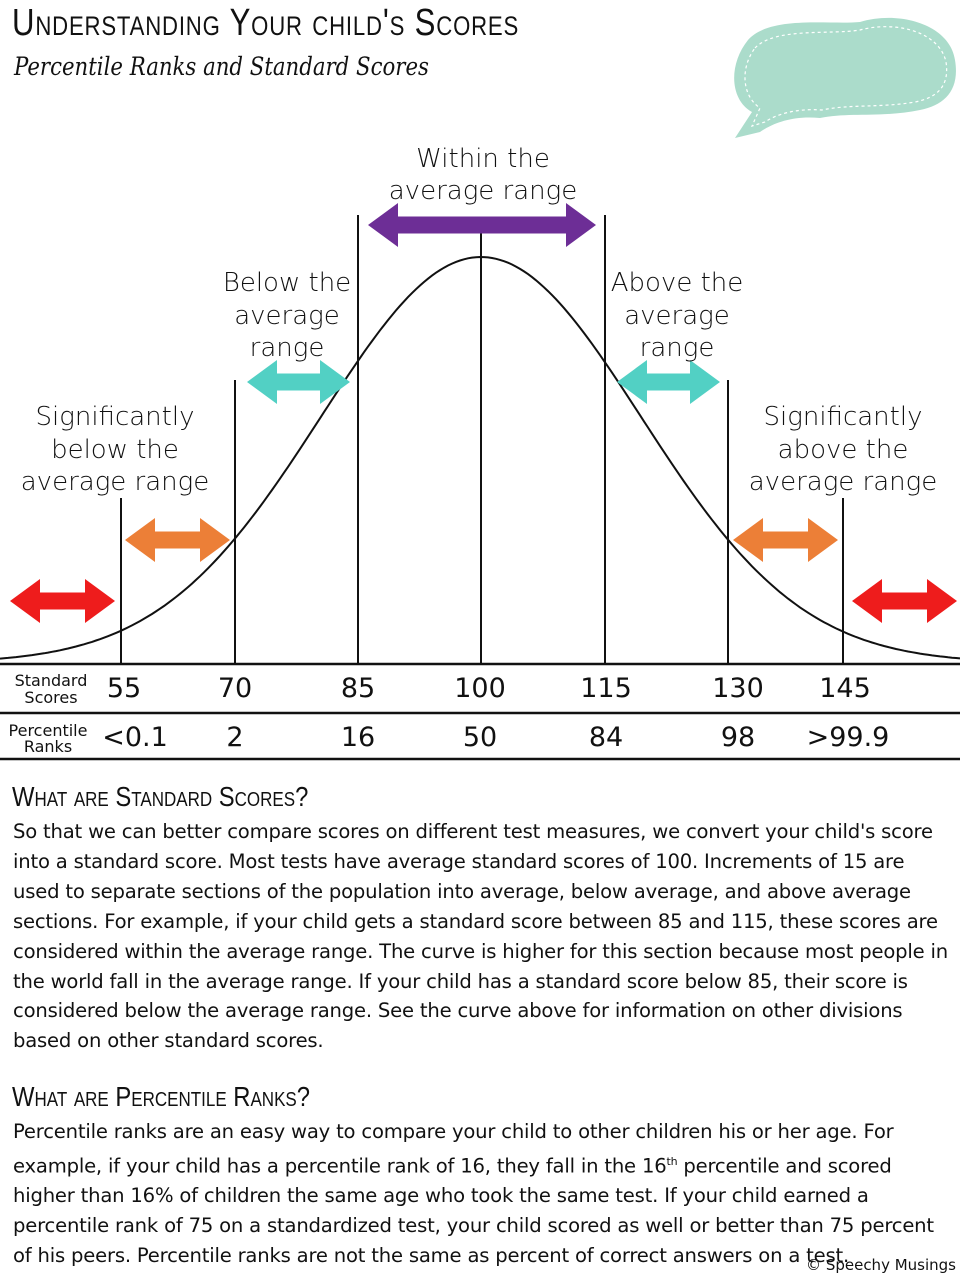 The width and height of the screenshot is (960, 1280). What do you see at coordinates (115, 449) in the screenshot?
I see `sig-below-range-label: Significantly below the average range` at bounding box center [115, 449].